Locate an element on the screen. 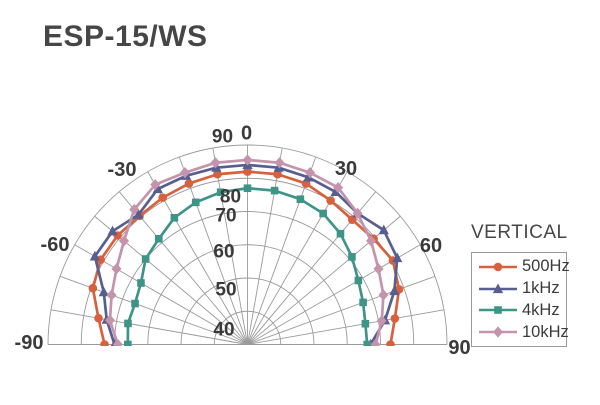  angle-tick-label: -30 is located at coordinates (122, 170).